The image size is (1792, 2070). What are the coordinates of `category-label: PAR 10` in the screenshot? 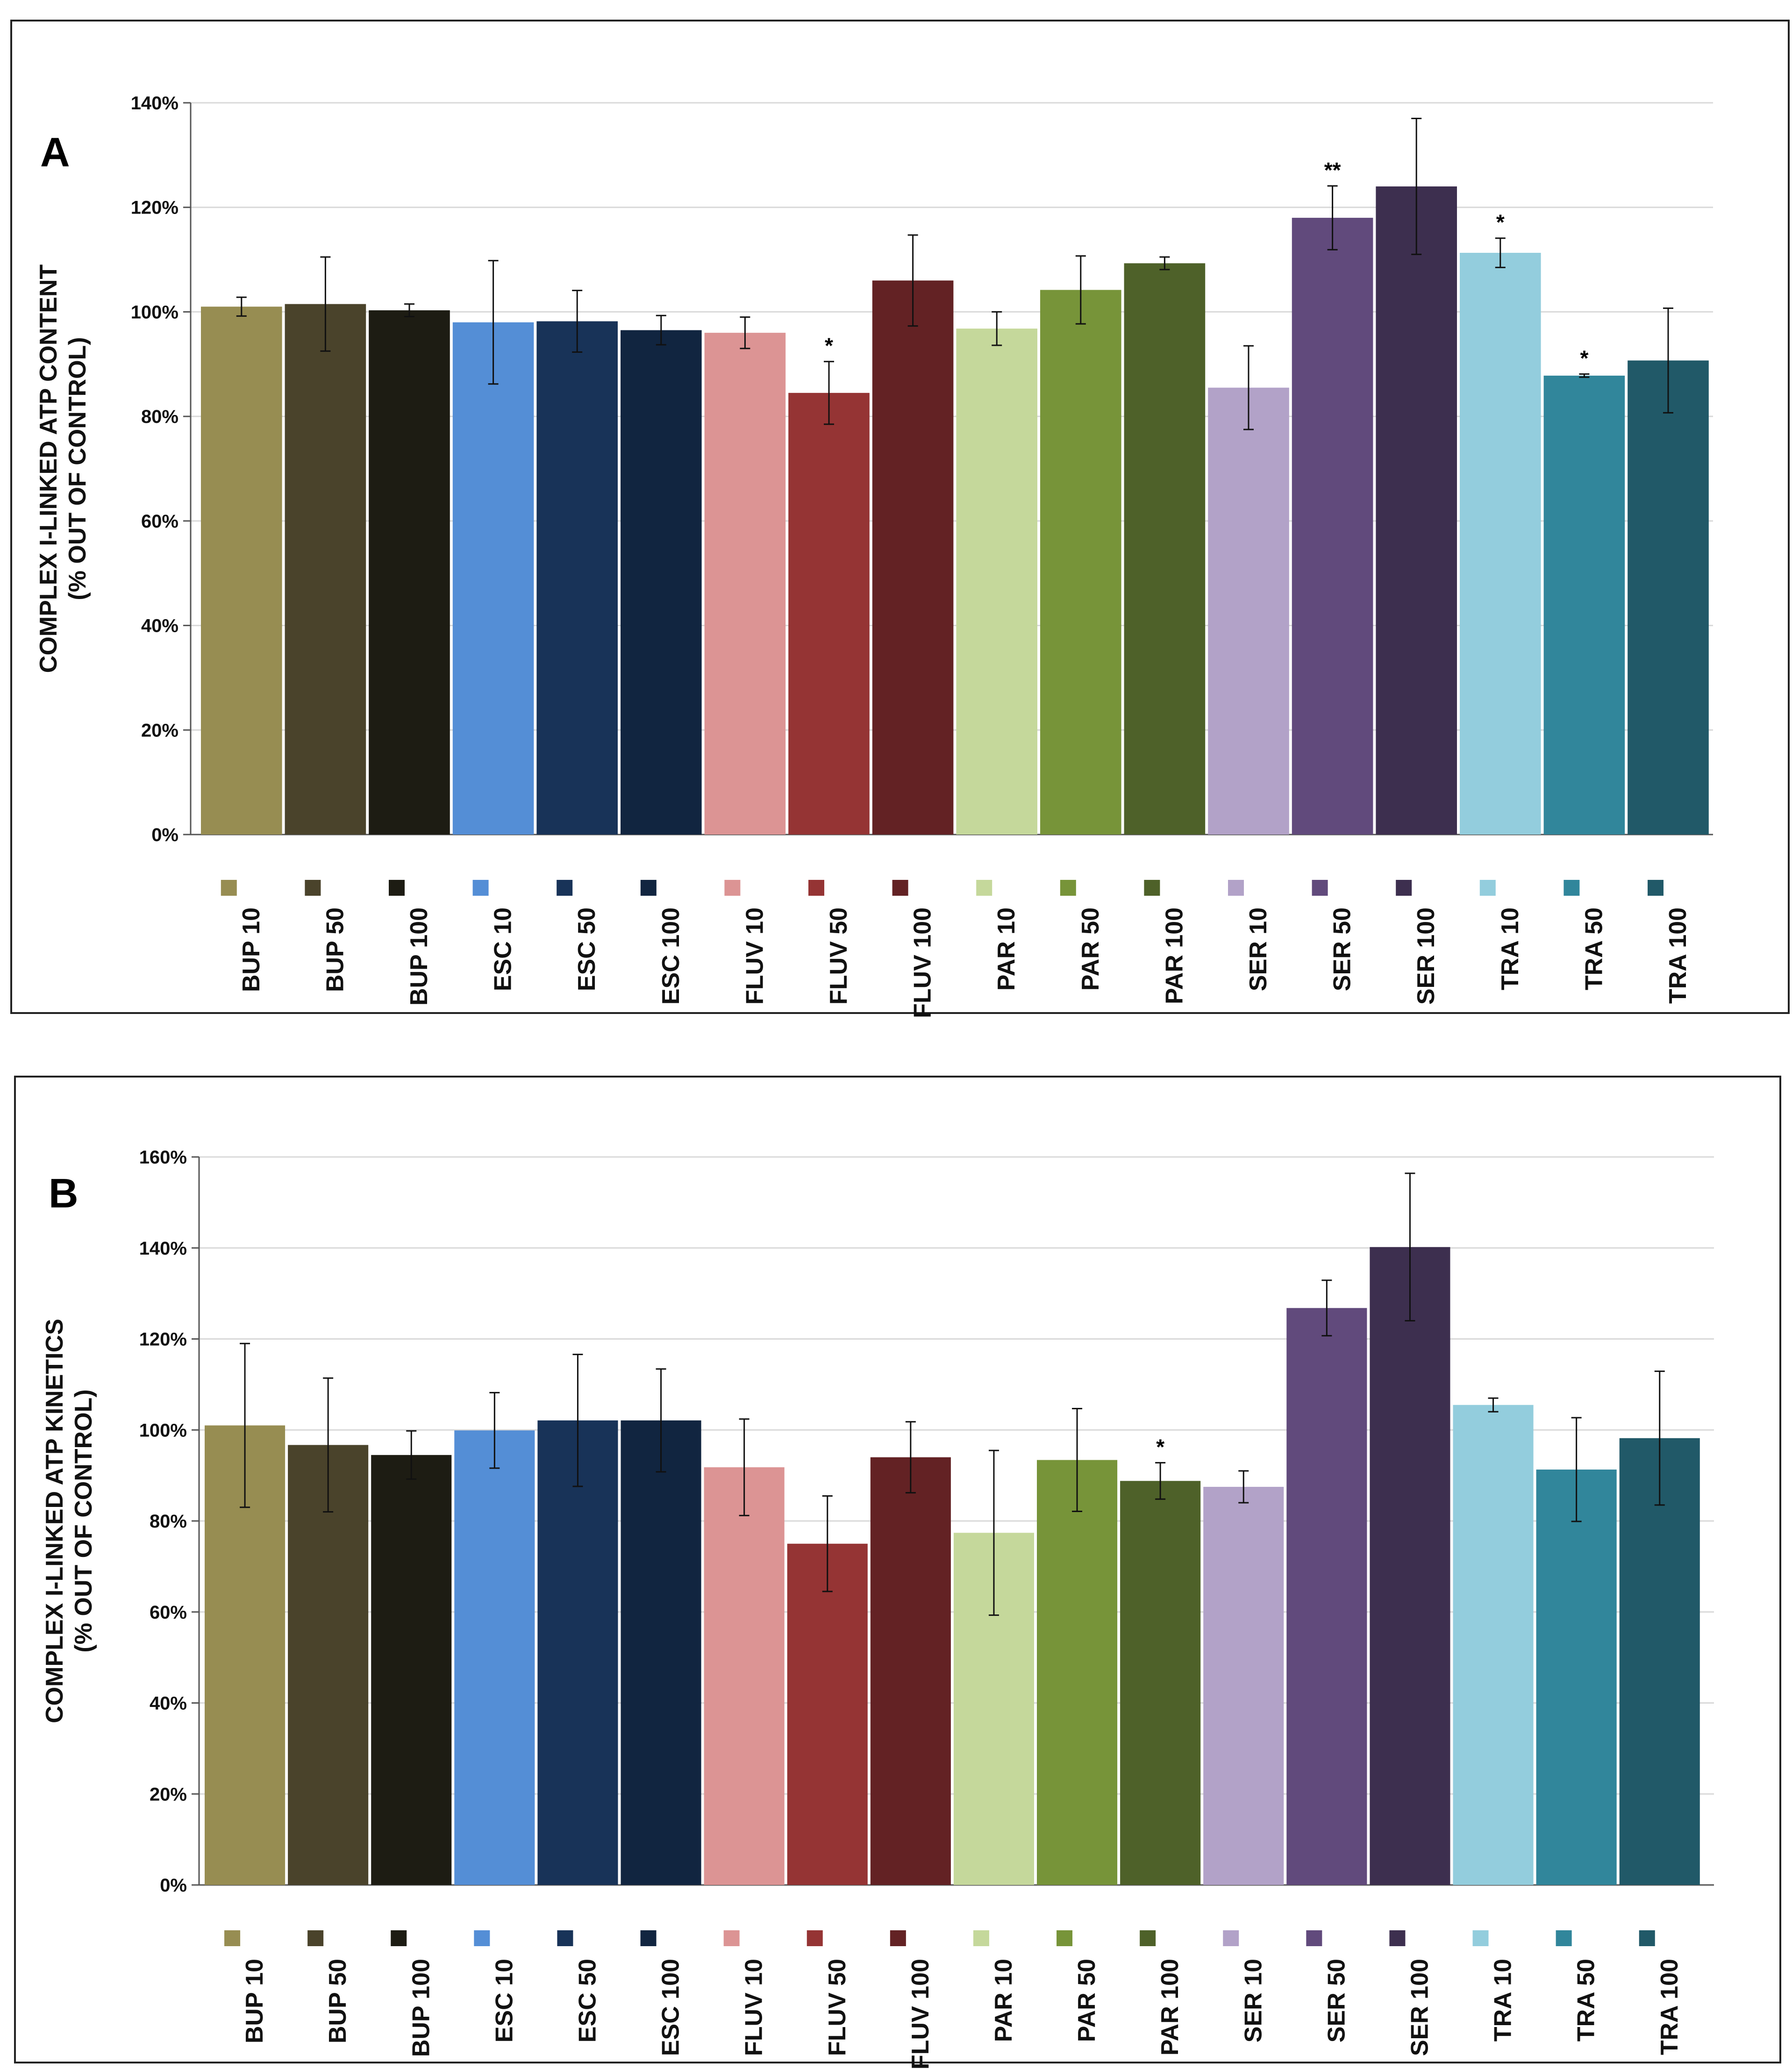 It's located at (1006, 949).